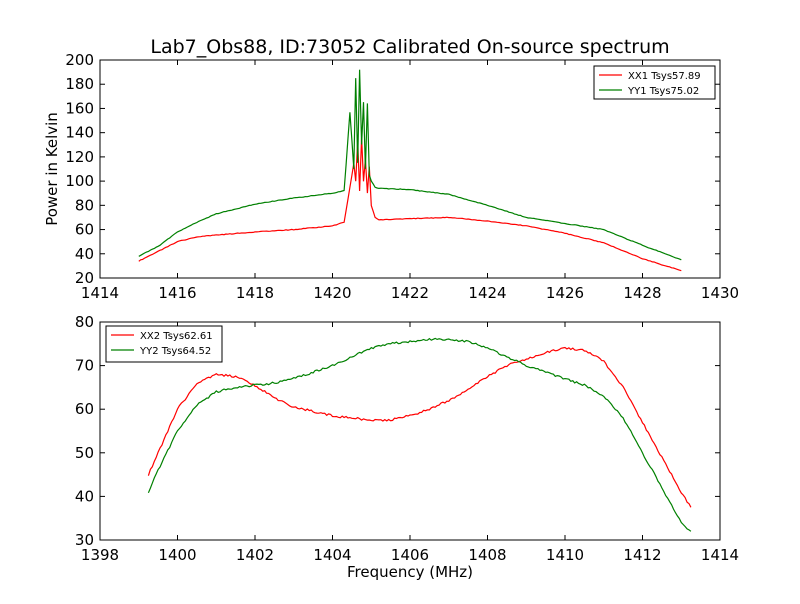  I want to click on legend: XX2 Tsys62.61 YY2 Tsys64.52, so click(164, 344).